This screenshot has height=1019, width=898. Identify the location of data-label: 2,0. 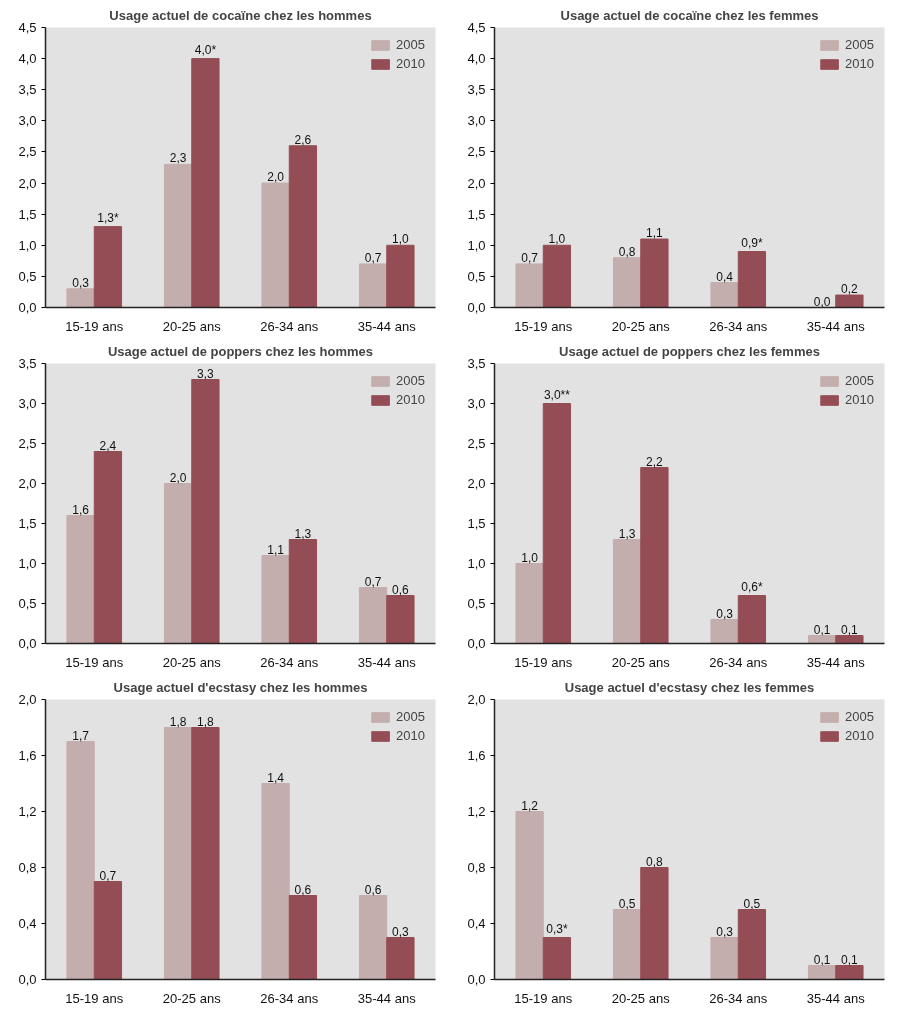
(178, 477).